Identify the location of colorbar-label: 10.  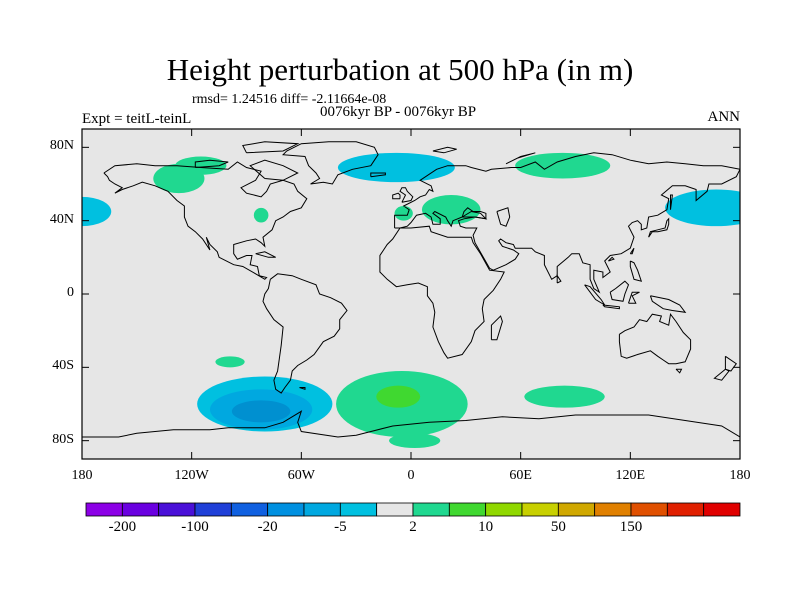
(486, 527).